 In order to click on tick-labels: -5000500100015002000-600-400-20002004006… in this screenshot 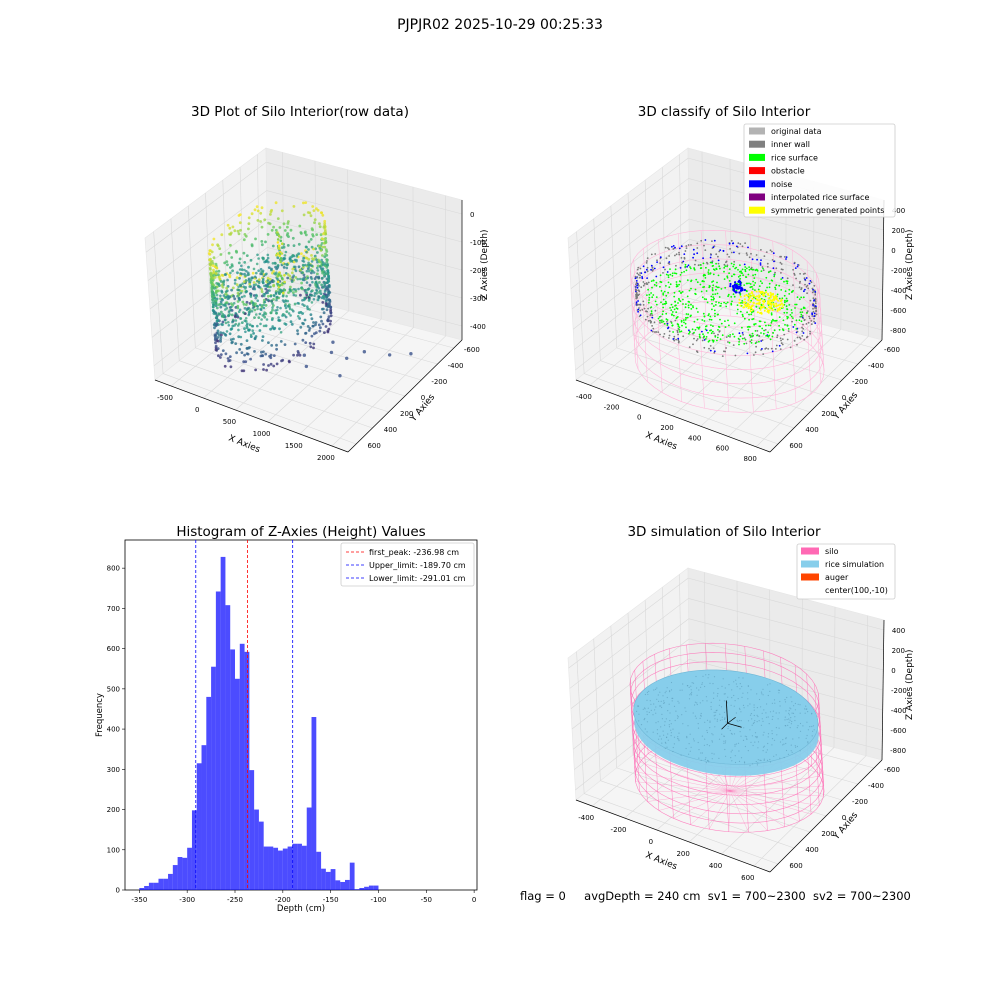, I will do `click(321, 336)`.